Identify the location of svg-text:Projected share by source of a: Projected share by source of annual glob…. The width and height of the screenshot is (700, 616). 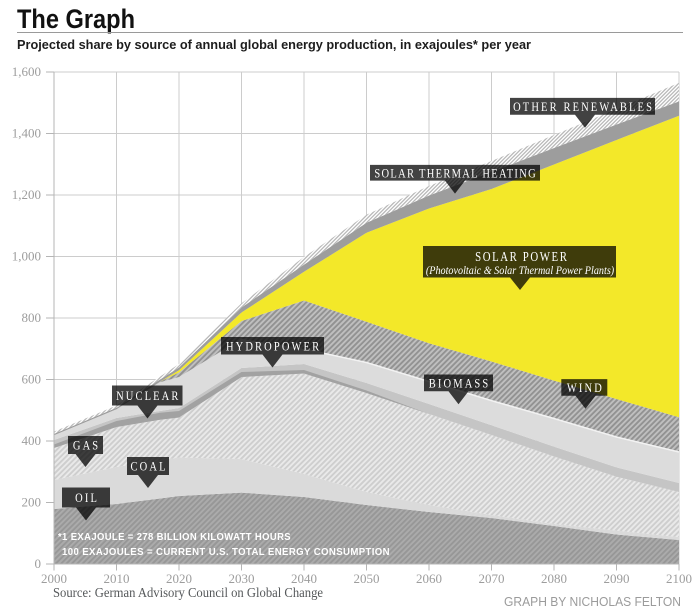
(274, 44).